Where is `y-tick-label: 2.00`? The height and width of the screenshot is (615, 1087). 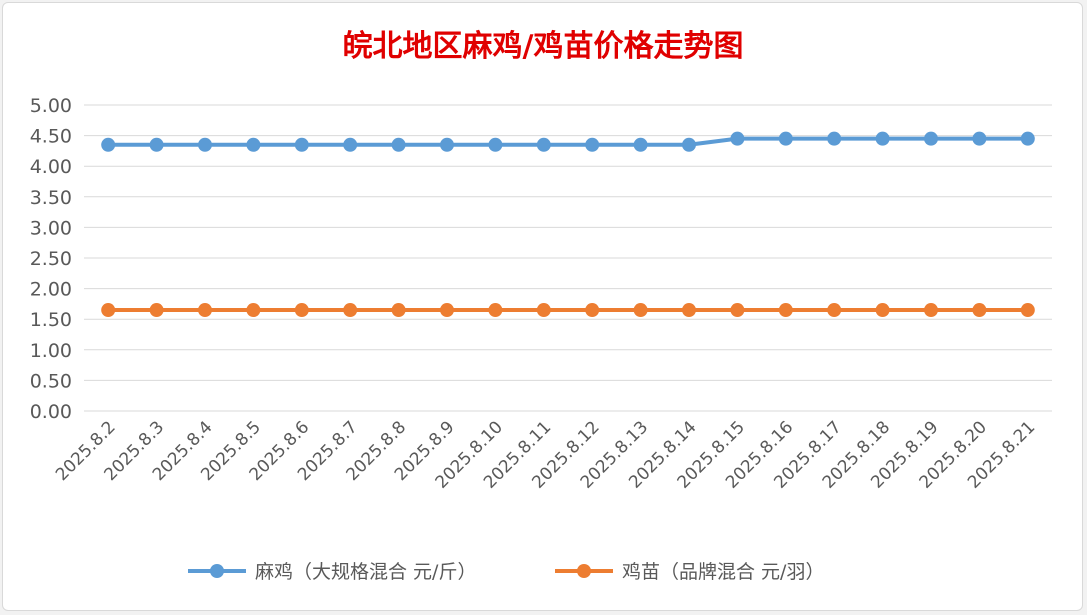
y-tick-label: 2.00 is located at coordinates (51, 290).